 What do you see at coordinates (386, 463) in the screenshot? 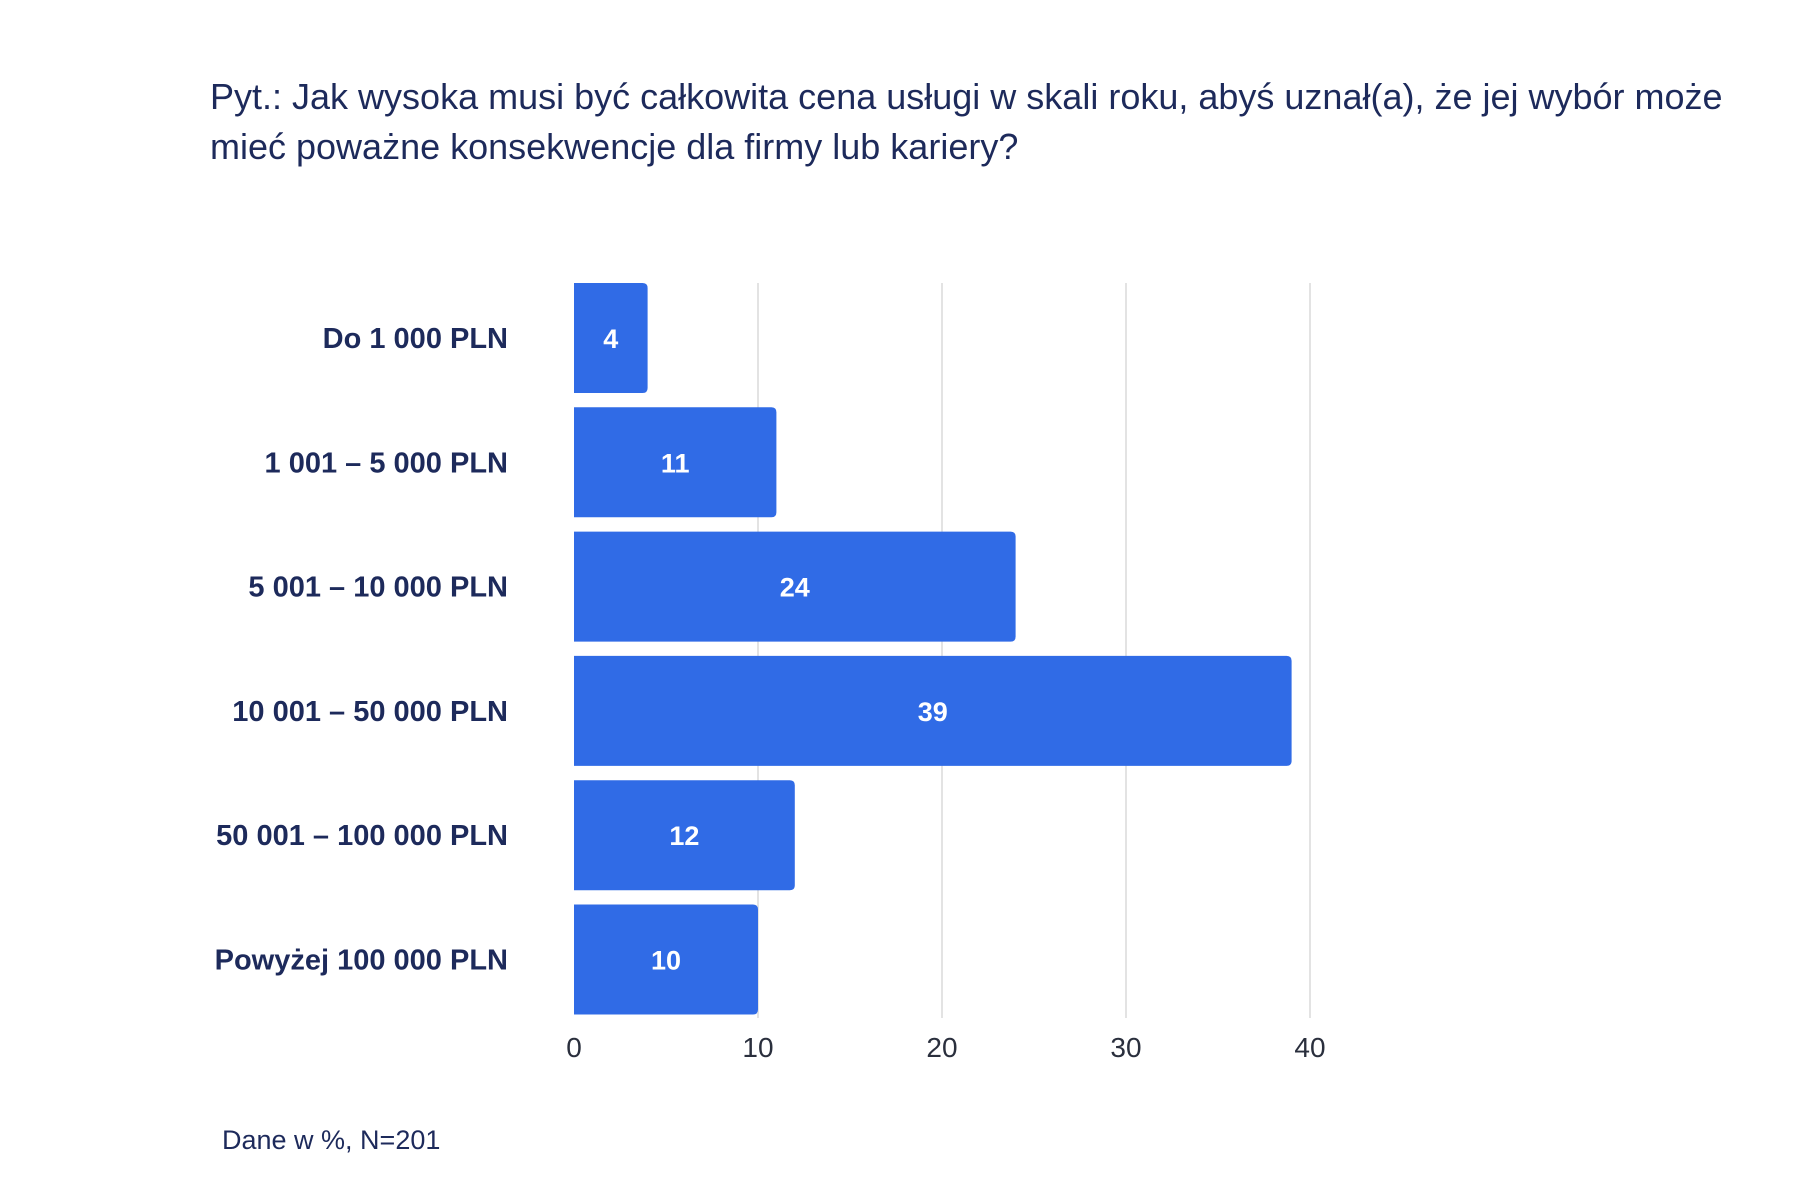
I see `category-label: 1 001 – 5 000 PLN` at bounding box center [386, 463].